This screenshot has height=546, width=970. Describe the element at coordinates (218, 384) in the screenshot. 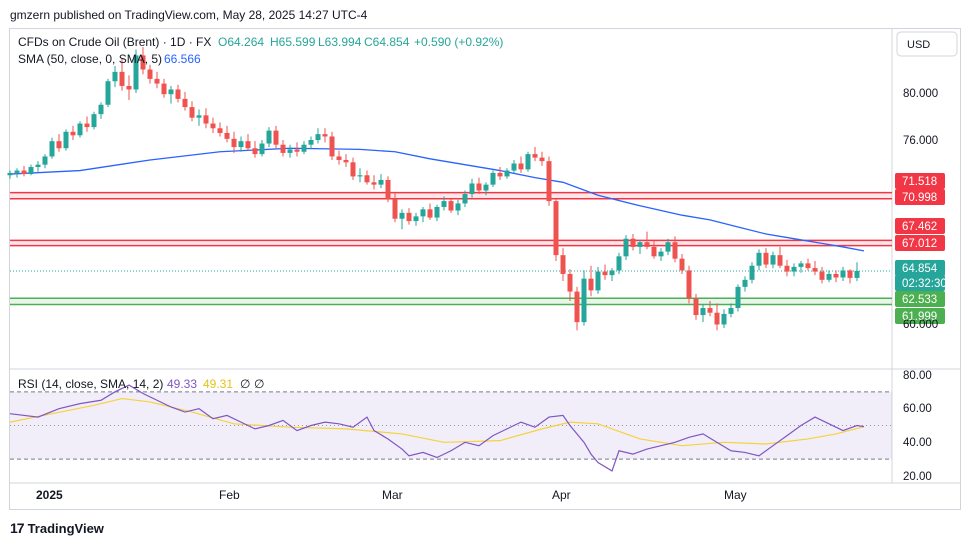

I see `rsi-sma-legend-value: 49.31` at that location.